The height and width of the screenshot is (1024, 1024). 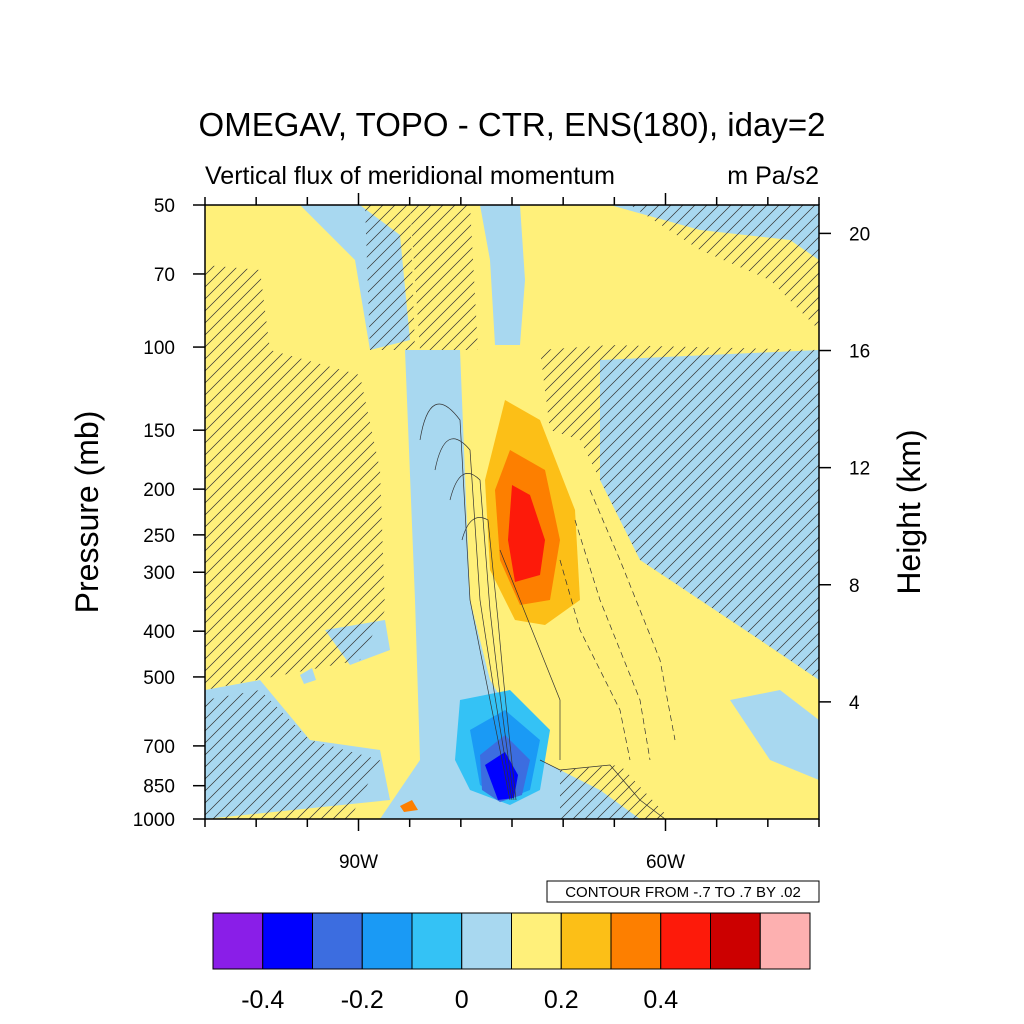 What do you see at coordinates (462, 1000) in the screenshot?
I see `colorbar-tick-label: 0` at bounding box center [462, 1000].